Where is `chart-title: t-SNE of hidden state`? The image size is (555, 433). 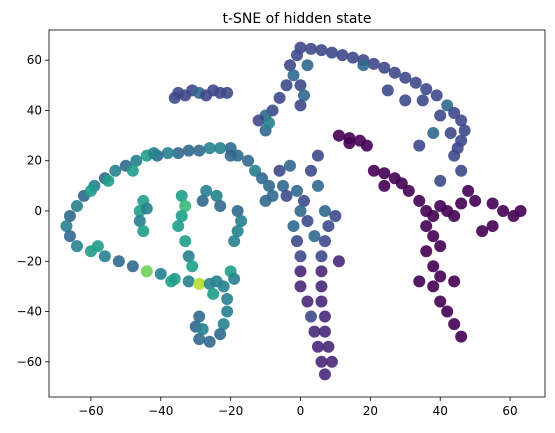
chart-title: t-SNE of hidden state is located at coordinates (296, 19).